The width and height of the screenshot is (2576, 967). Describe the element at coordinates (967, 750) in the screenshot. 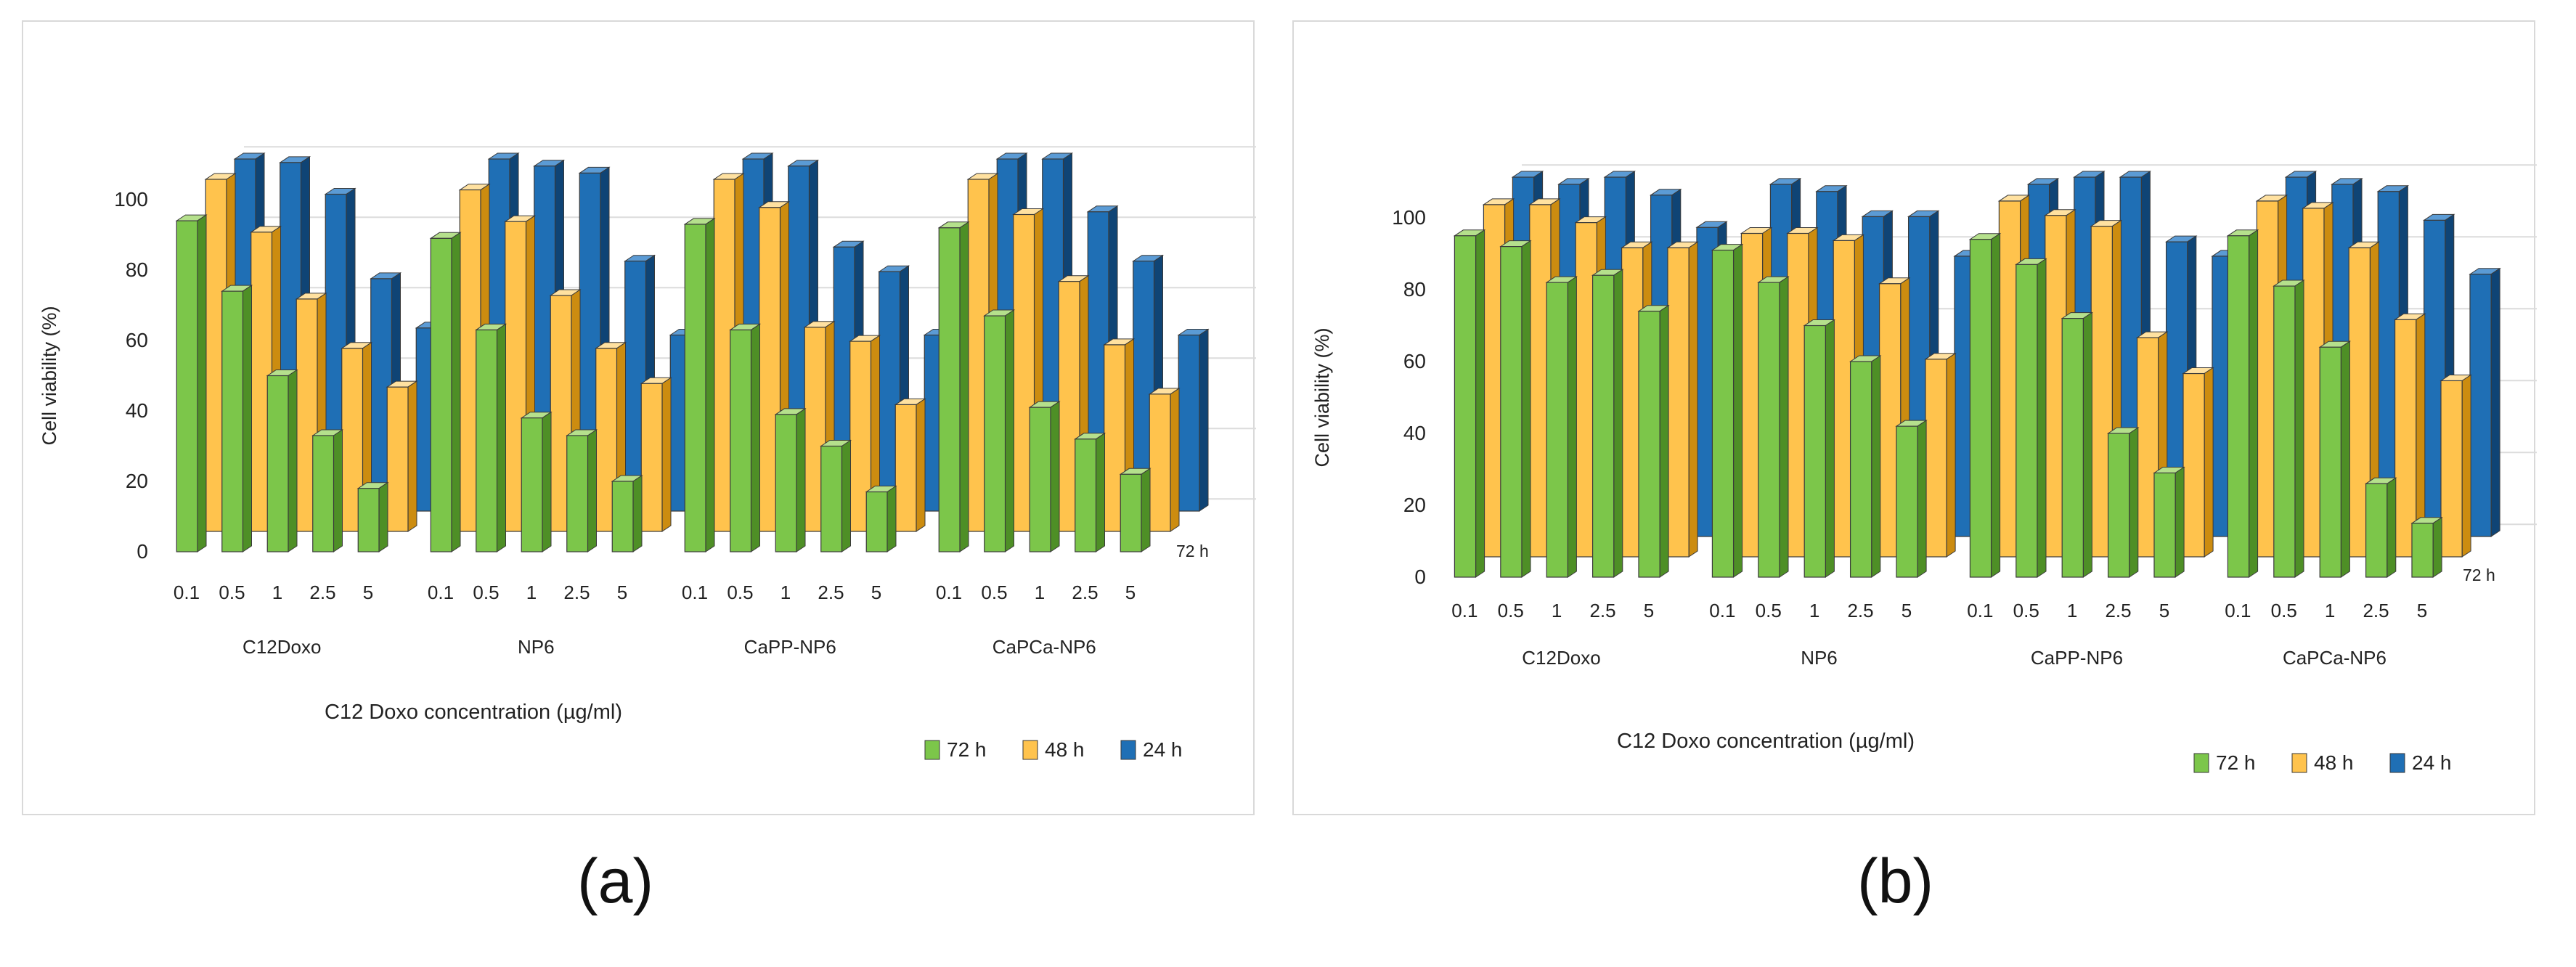

I see `legend-label: 72 h` at that location.